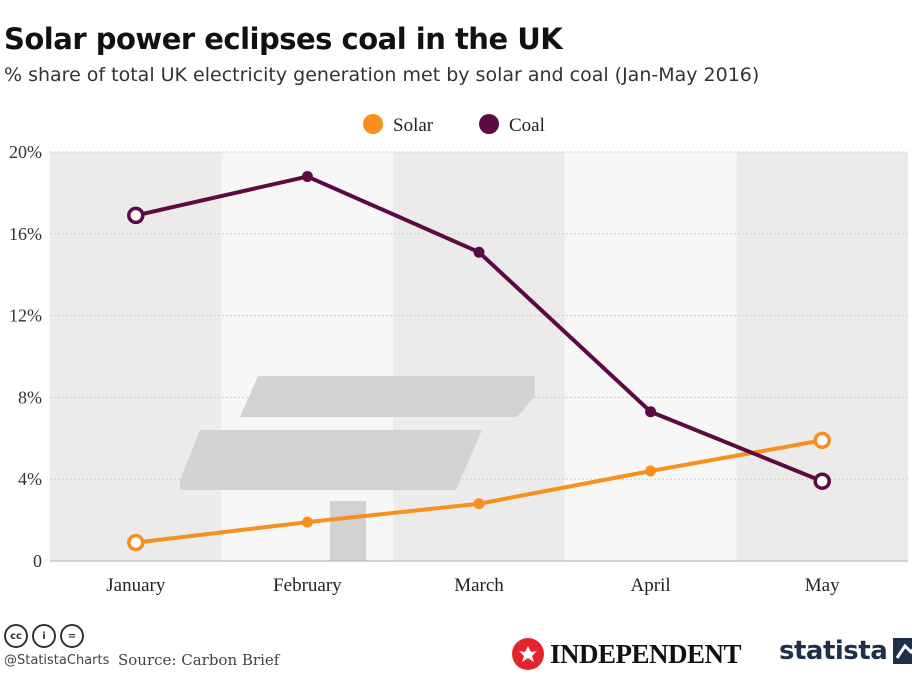  I want to click on x-tick-label: March, so click(479, 585).